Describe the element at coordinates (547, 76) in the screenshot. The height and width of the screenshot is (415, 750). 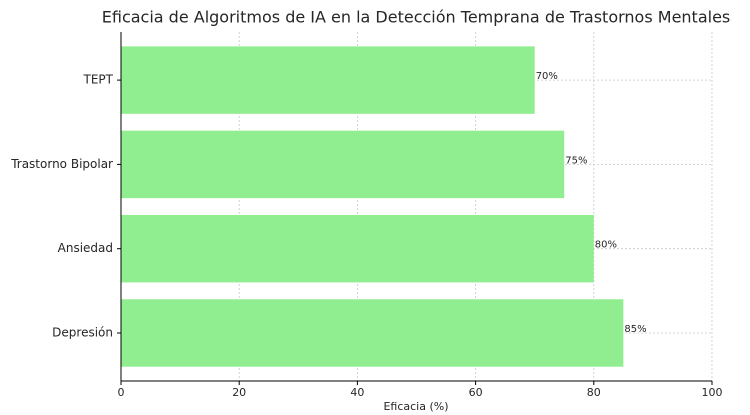
I see `value-label: 70%` at that location.